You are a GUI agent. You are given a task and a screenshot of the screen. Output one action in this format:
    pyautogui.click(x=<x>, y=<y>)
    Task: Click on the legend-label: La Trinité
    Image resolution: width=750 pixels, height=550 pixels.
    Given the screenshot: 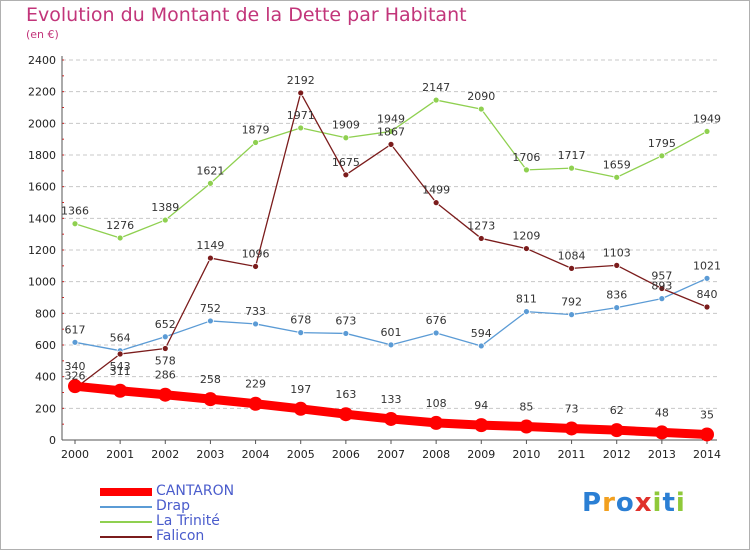 What is the action you would take?
    pyautogui.click(x=188, y=521)
    